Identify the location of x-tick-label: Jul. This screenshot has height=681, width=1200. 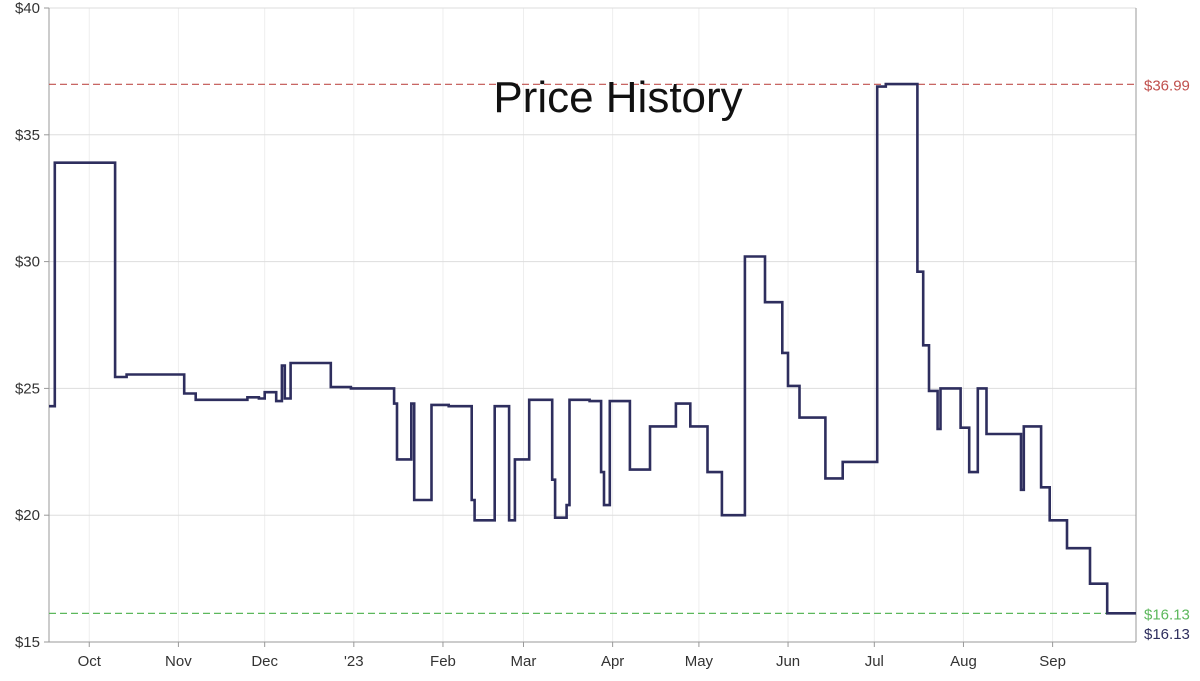
(874, 661).